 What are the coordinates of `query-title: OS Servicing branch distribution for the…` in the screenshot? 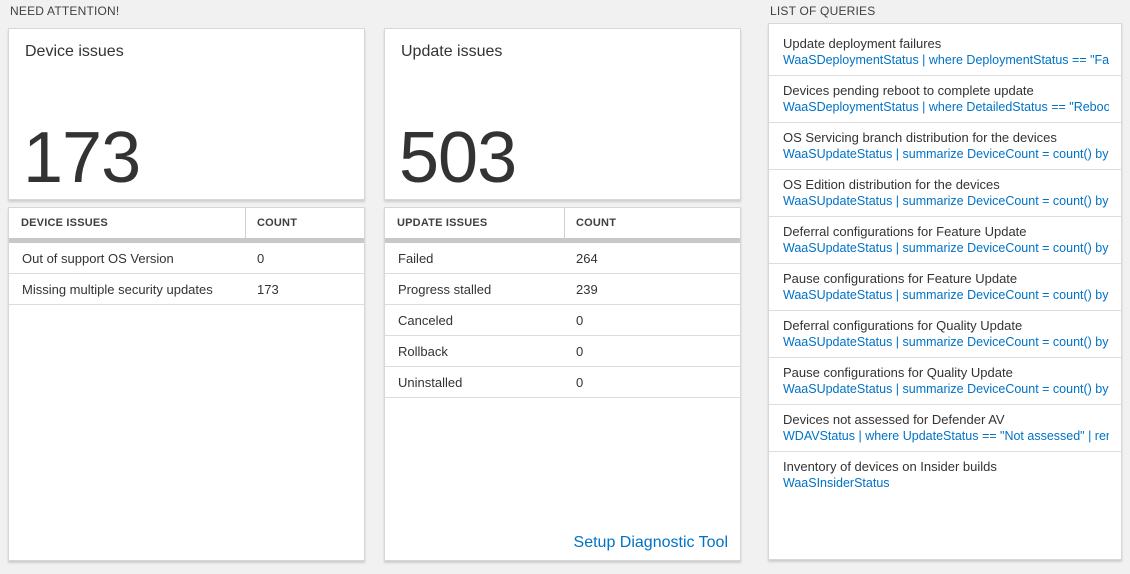 It's located at (920, 137).